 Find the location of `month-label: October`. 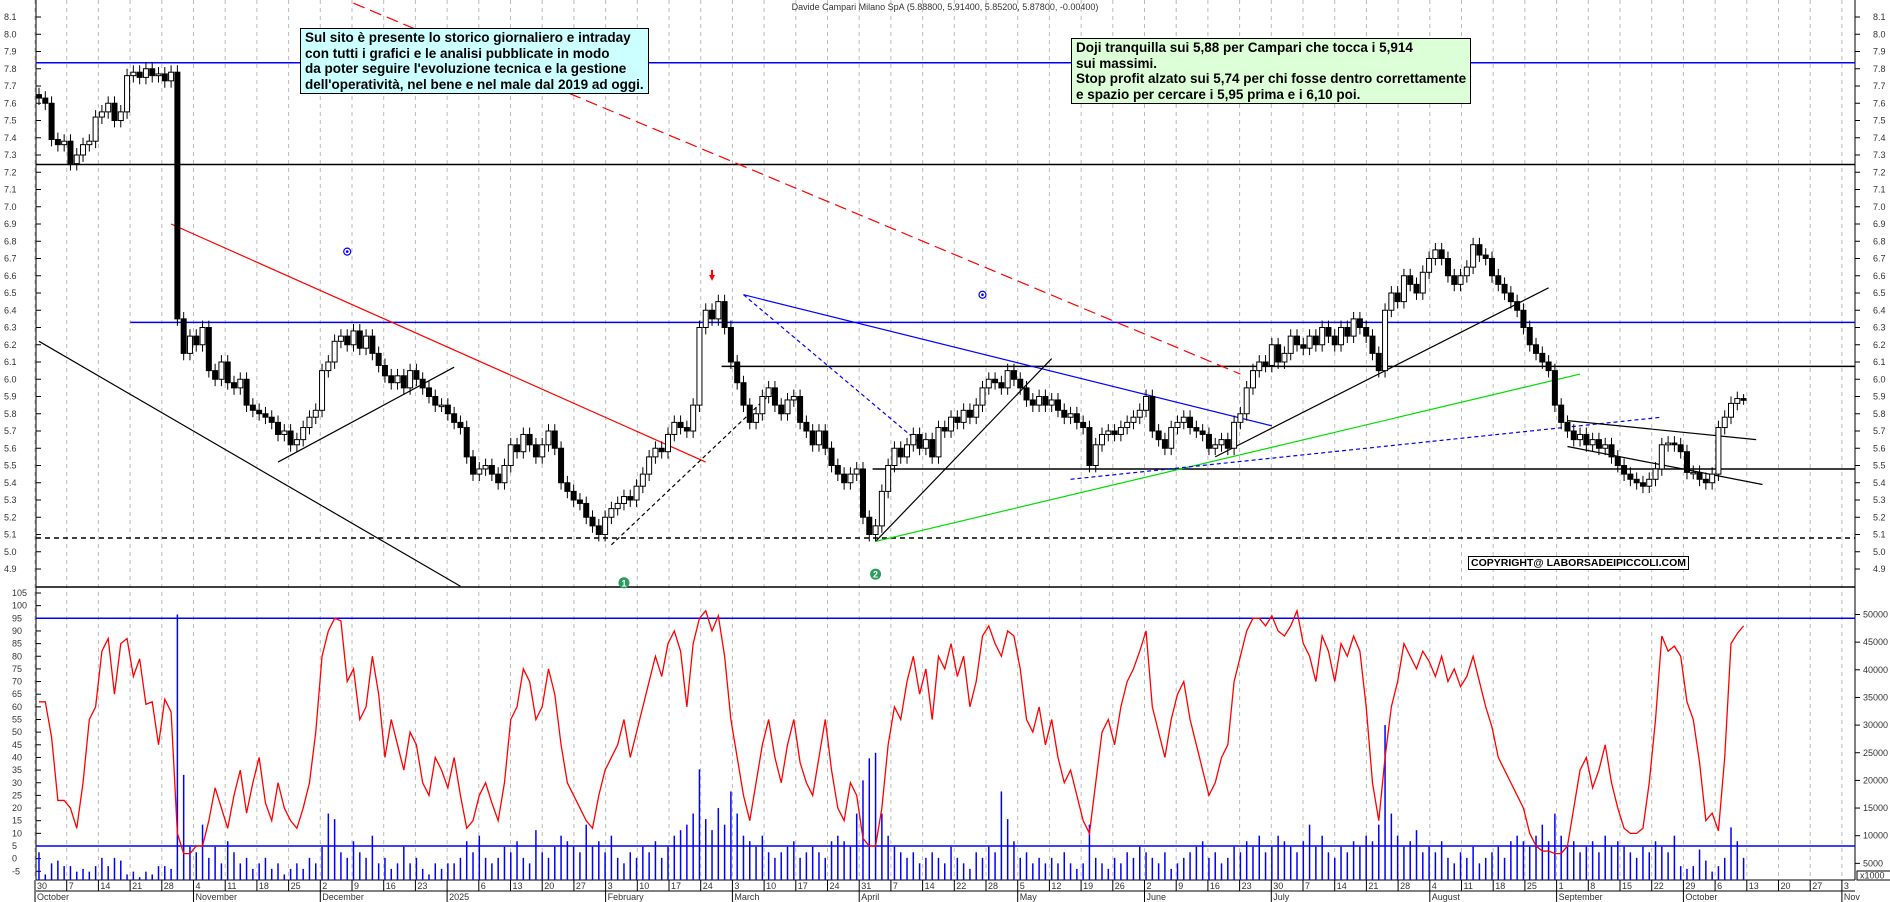

month-label: October is located at coordinates (53, 897).